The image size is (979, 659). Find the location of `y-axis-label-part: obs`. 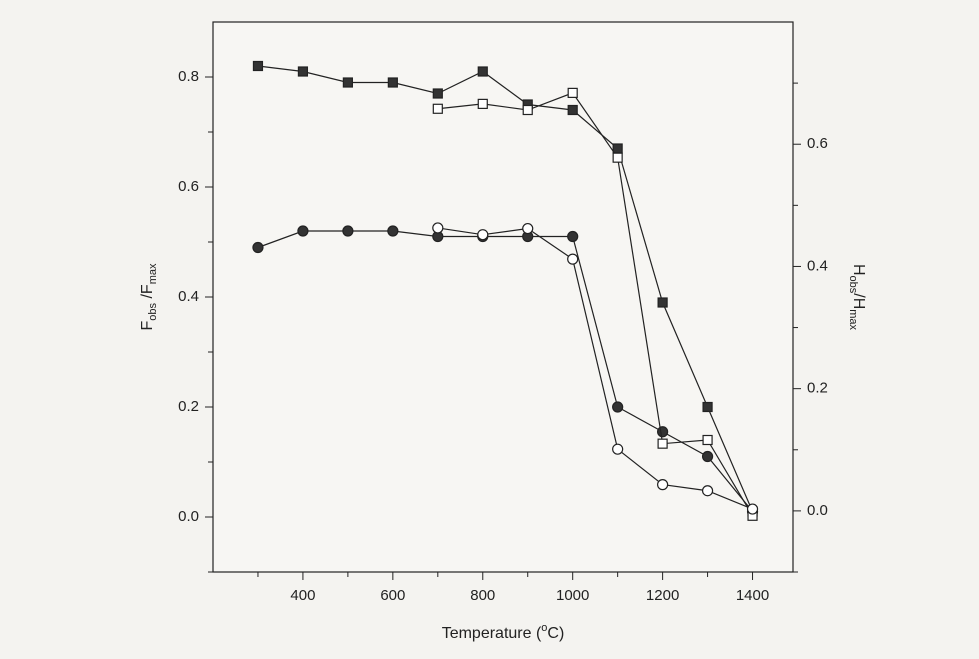

y-axis-label-part: obs is located at coordinates (153, 311).